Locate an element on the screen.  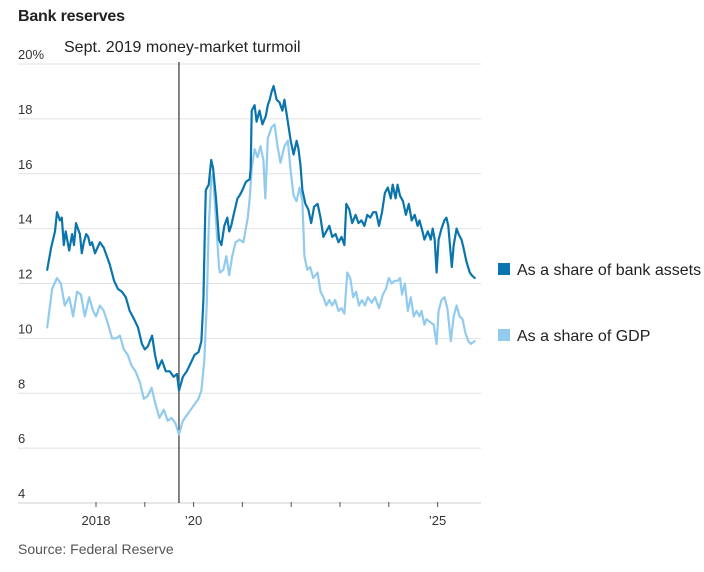
y-tick-label: 6 is located at coordinates (21, 438).